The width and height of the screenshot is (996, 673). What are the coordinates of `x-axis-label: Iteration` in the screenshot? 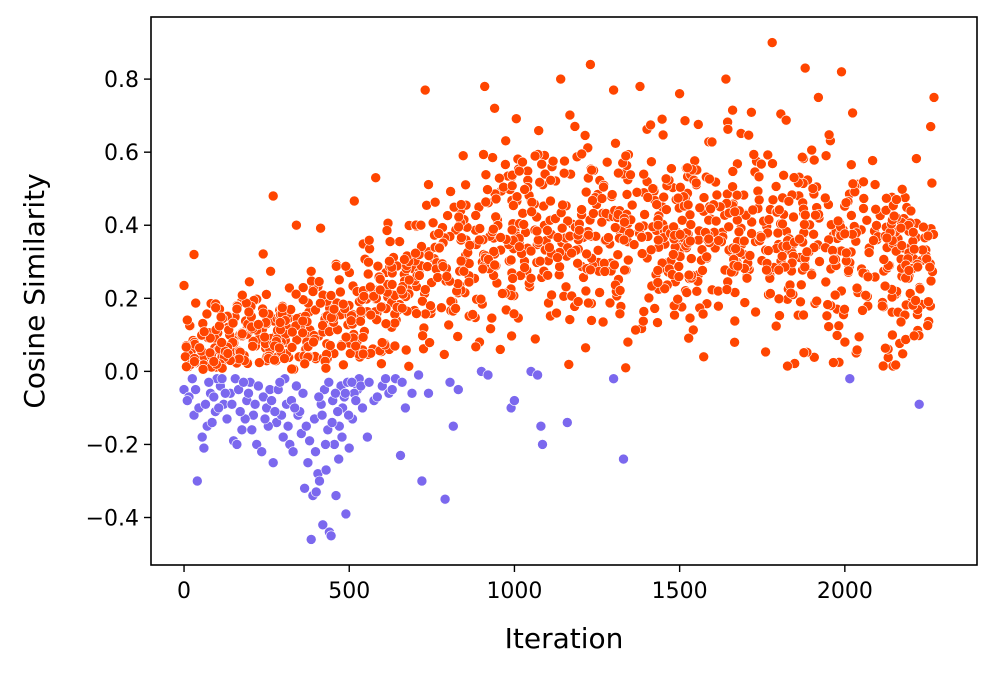 It's located at (564, 638).